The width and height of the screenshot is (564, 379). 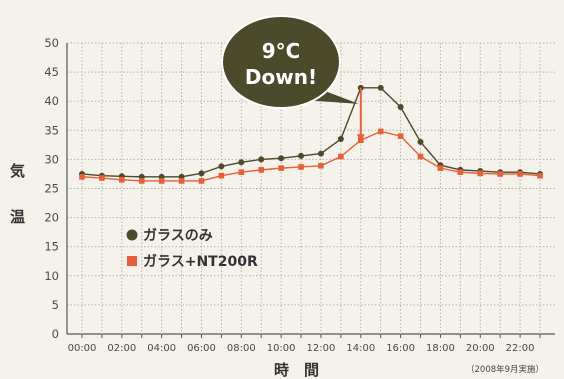 I want to click on y-tick-label-0: 0, so click(x=55, y=334).